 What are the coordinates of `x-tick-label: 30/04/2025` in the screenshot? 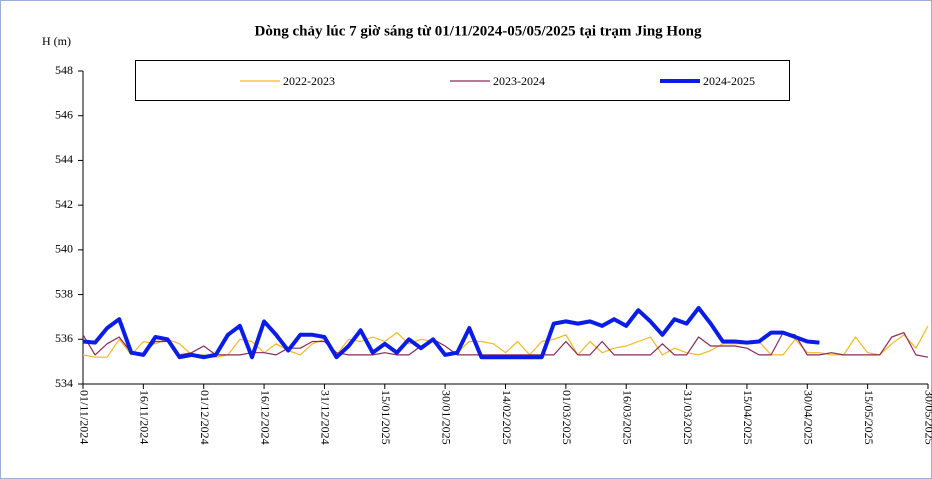 It's located at (809, 417).